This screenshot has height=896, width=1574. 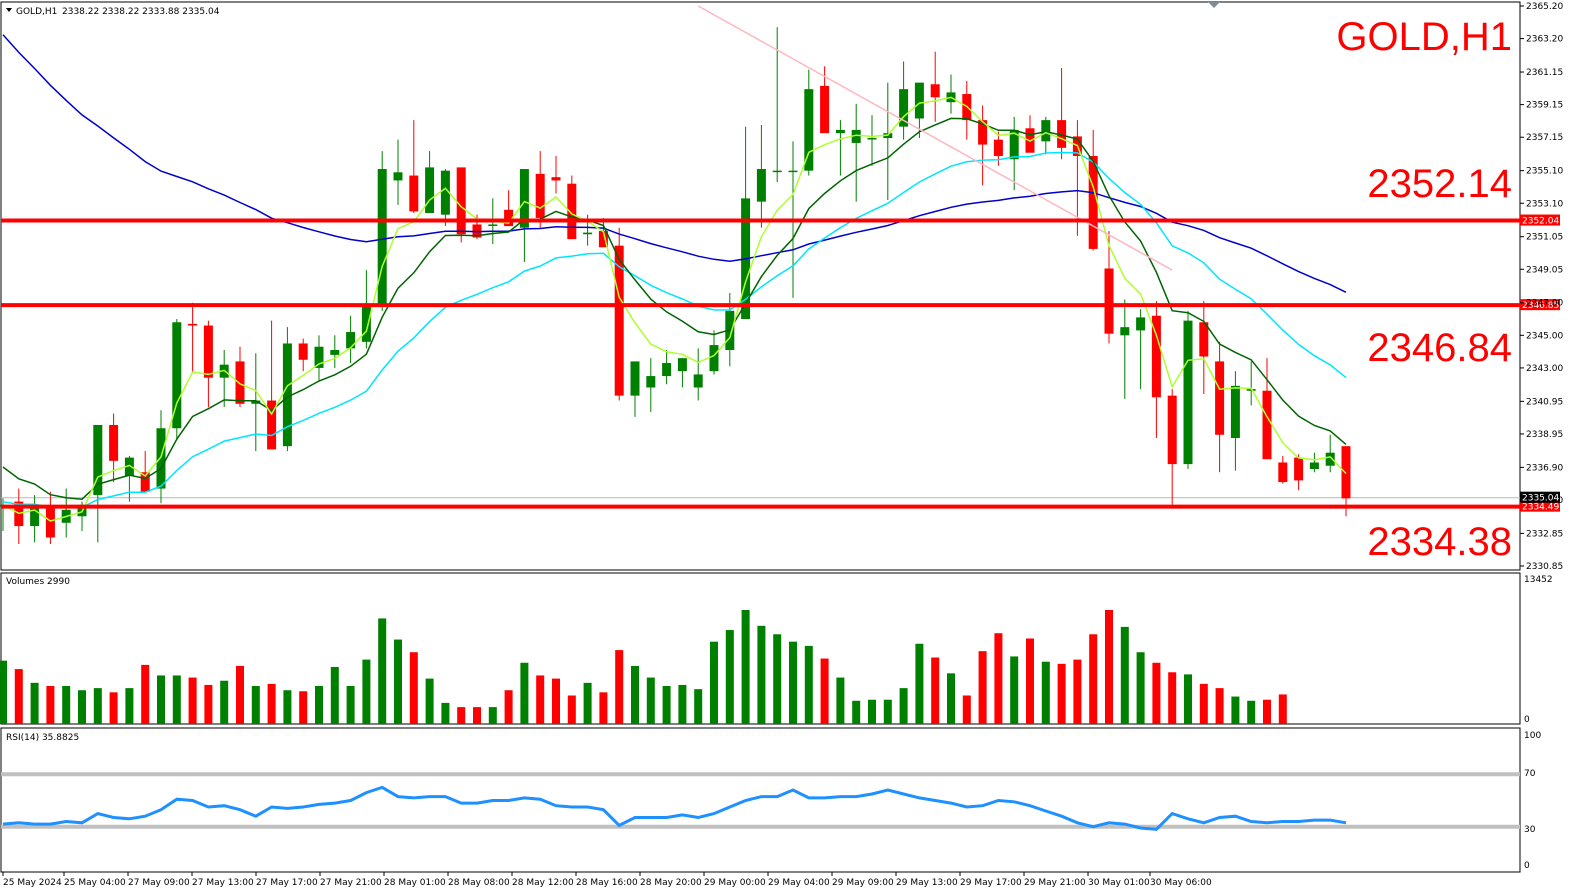 I want to click on rsi-label-30: 30, so click(x=1530, y=830).